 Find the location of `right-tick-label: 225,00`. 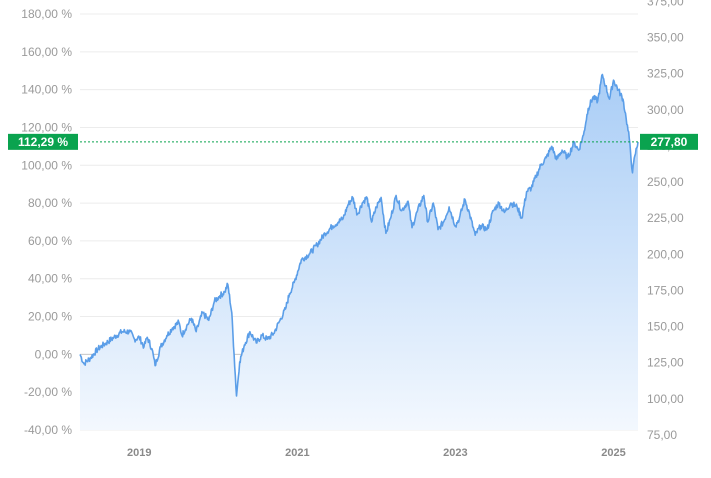

right-tick-label: 225,00 is located at coordinates (665, 218).